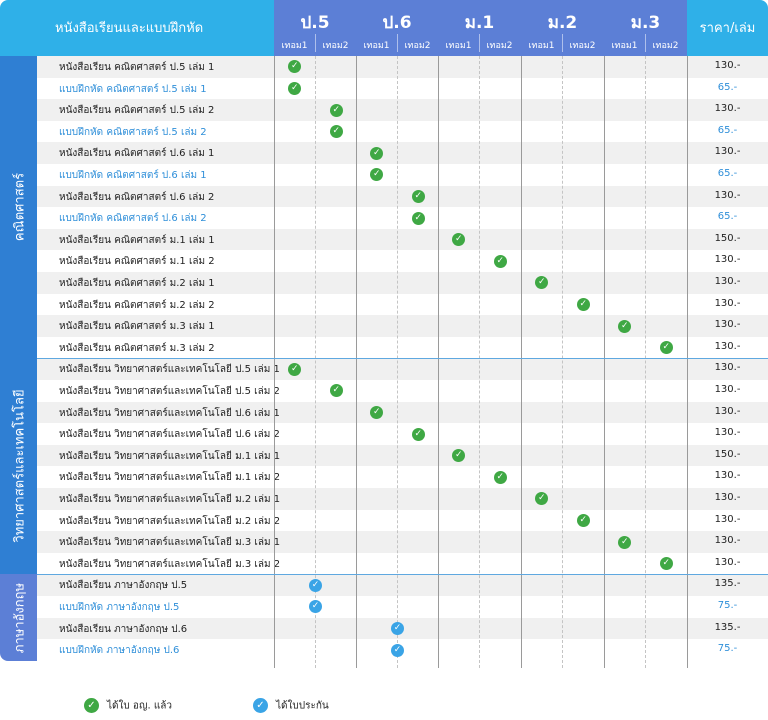 The width and height of the screenshot is (768, 720). I want to click on table-row: แบบฝึกหัด คณิตศาสตร์ ป.6 เล่ม 1 65.-, so click(402, 175).